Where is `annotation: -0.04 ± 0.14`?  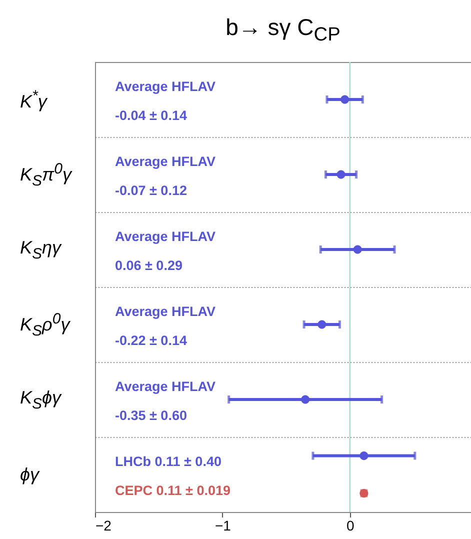 annotation: -0.04 ± 0.14 is located at coordinates (151, 115).